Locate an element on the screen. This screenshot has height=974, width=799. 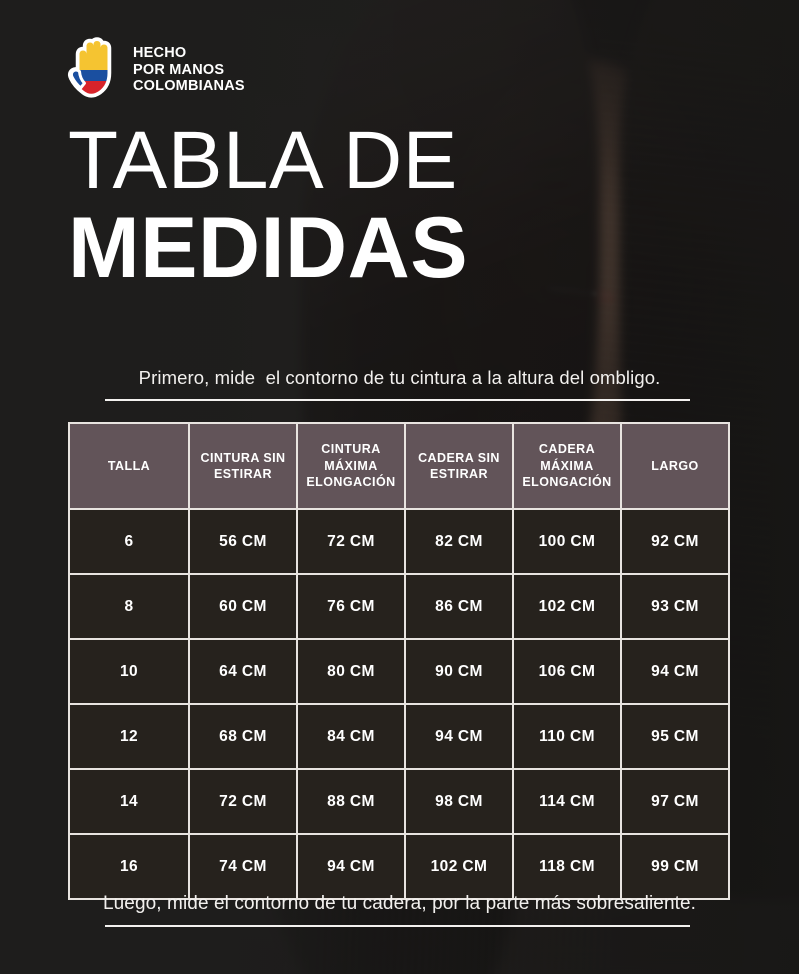
table-row: 8 60 CM 76 CM 86 CM 102 CM 93 CM is located at coordinates (399, 606).